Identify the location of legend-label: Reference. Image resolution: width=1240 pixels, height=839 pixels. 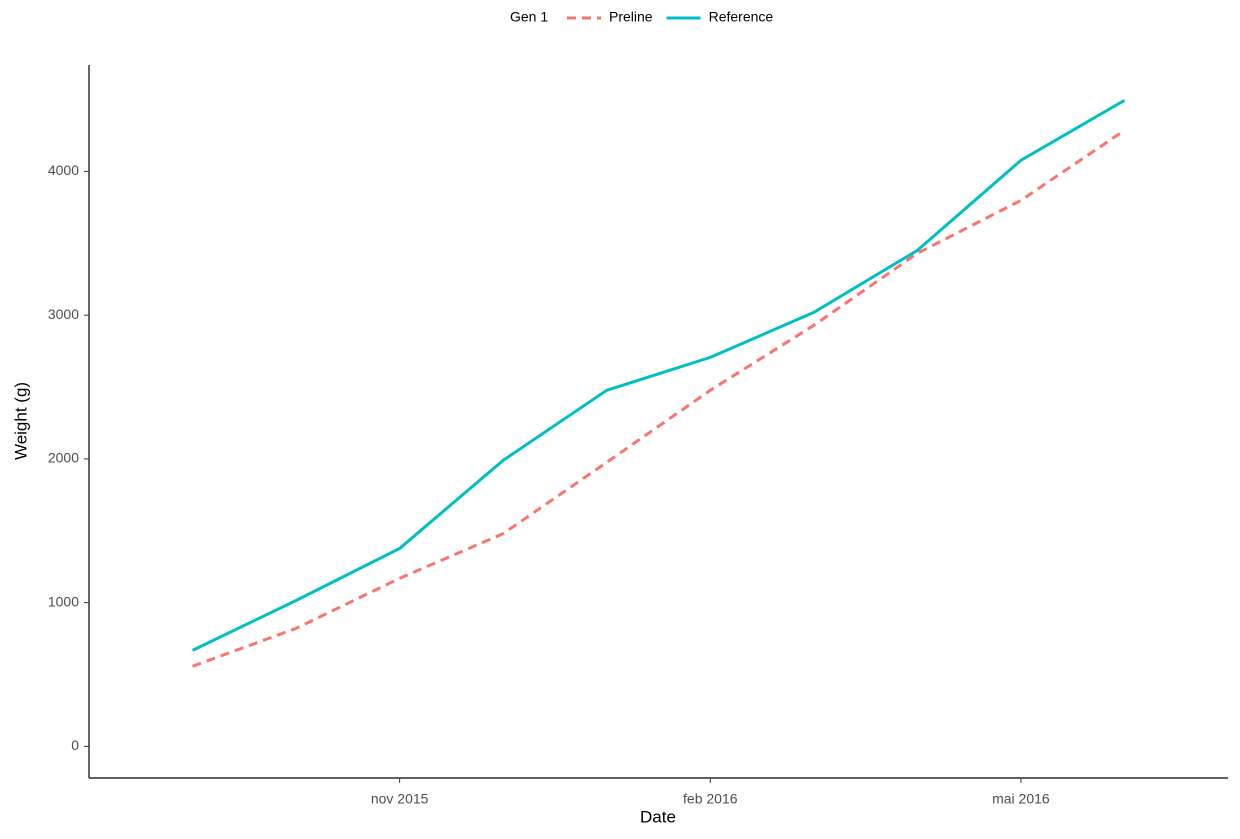
(741, 17).